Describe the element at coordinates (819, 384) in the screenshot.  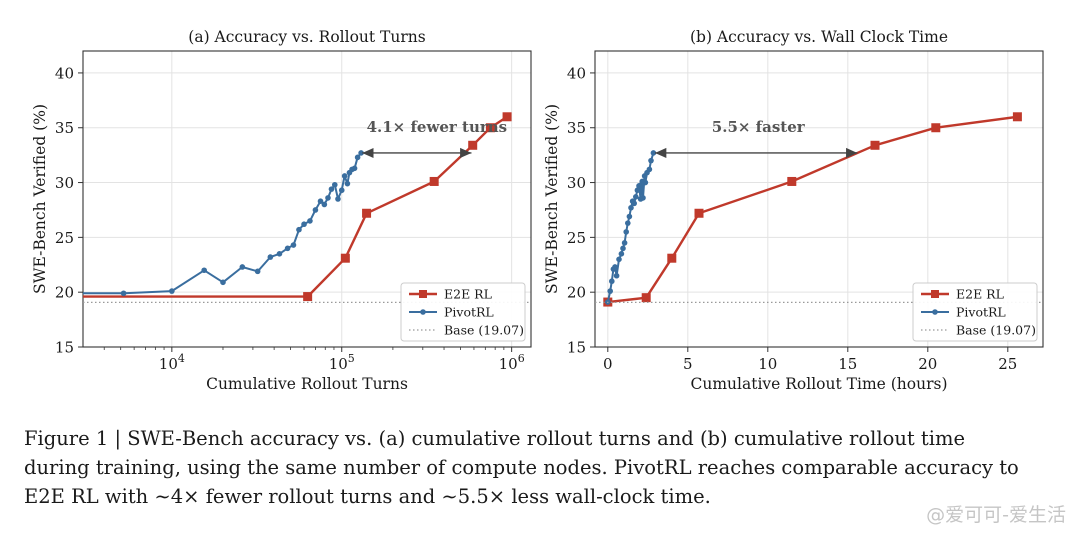
I see `panel-b-x-axis-label: Cumulative Rollout Time (hours)` at that location.